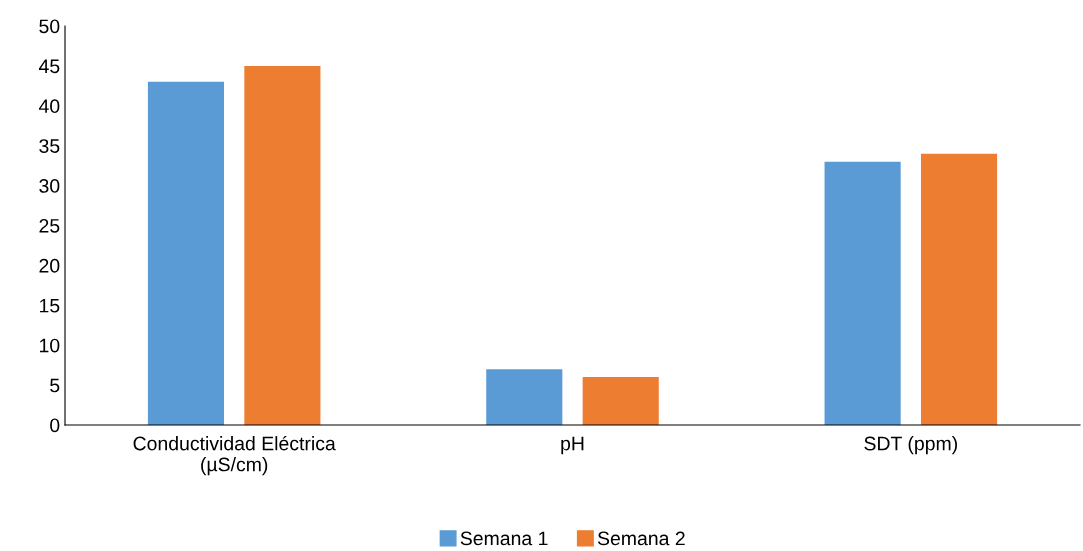 This screenshot has width=1083, height=551. I want to click on y-tick-label: 20, so click(49, 265).